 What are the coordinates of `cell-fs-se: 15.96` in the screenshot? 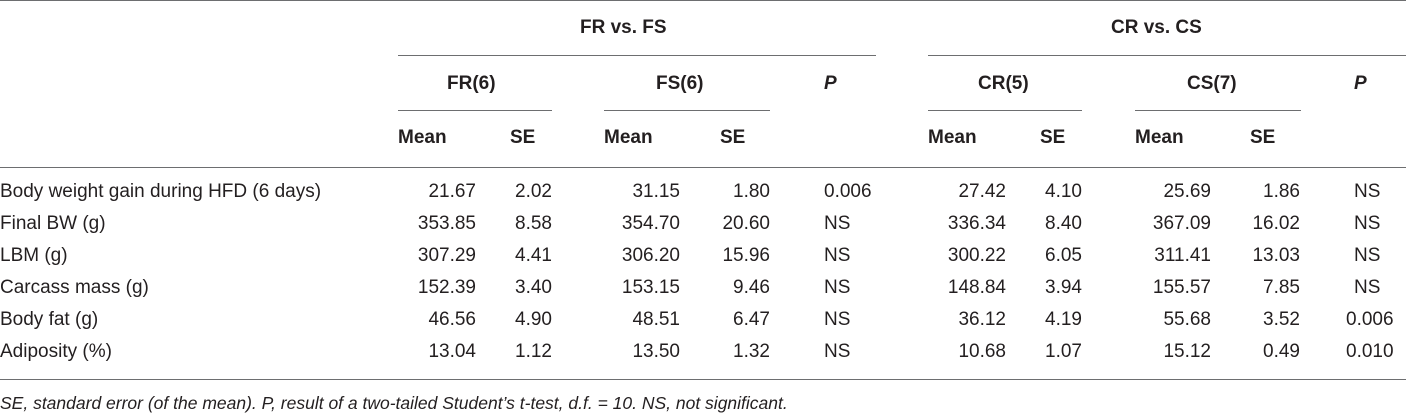 It's located at (746, 255).